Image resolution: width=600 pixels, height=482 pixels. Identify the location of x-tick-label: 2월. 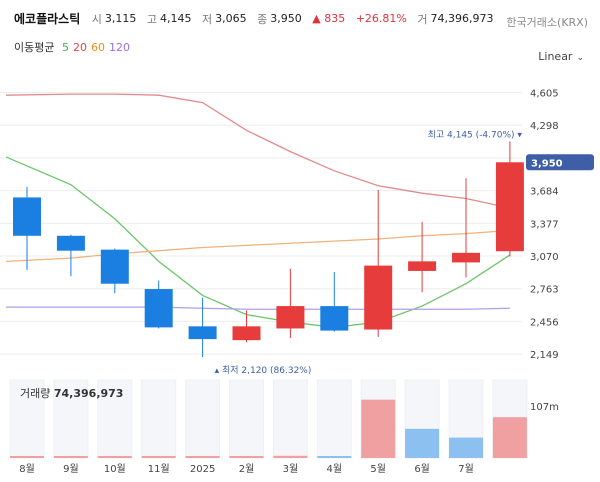
(247, 469).